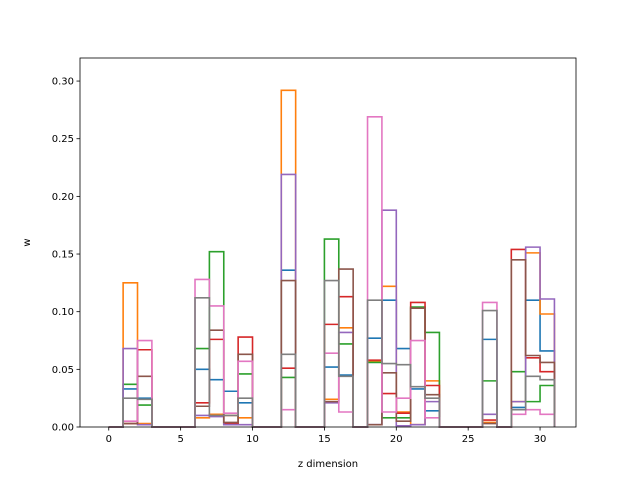 The width and height of the screenshot is (640, 480). I want to click on y-tick-label: 0.20, so click(63, 197).